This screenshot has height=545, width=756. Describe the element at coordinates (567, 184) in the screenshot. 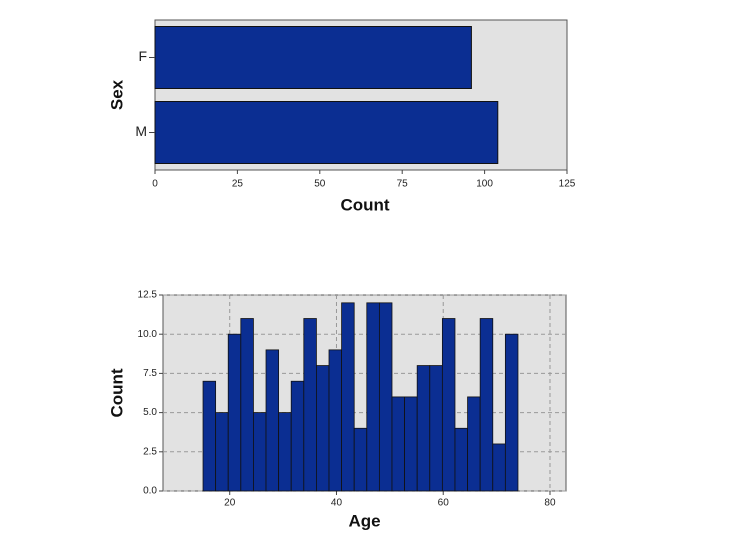

I see `x-tick-label: 125` at that location.